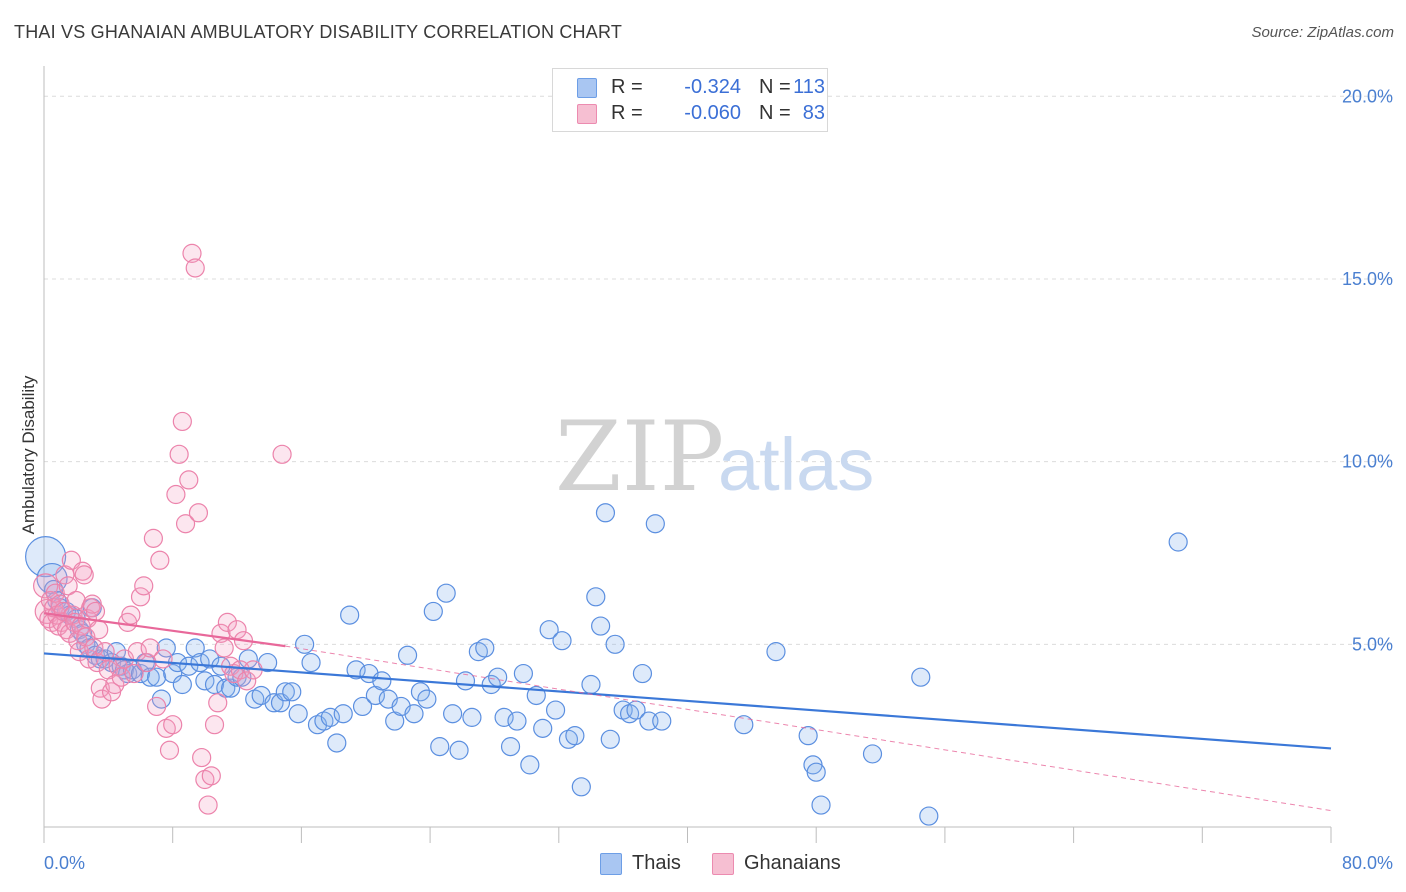  Describe the element at coordinates (1372, 644) in the screenshot. I see `y-tick-label: 5.0%` at that location.